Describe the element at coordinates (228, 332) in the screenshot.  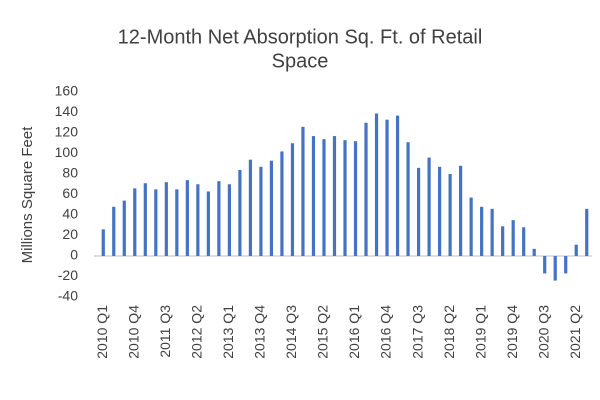
I see `x-tick-label: 2013 Q1` at that location.